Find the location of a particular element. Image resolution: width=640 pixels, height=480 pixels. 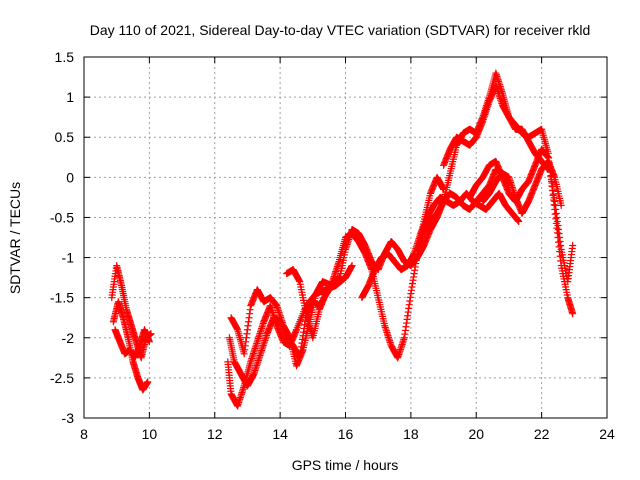

x-tick-label: 16 is located at coordinates (346, 434).